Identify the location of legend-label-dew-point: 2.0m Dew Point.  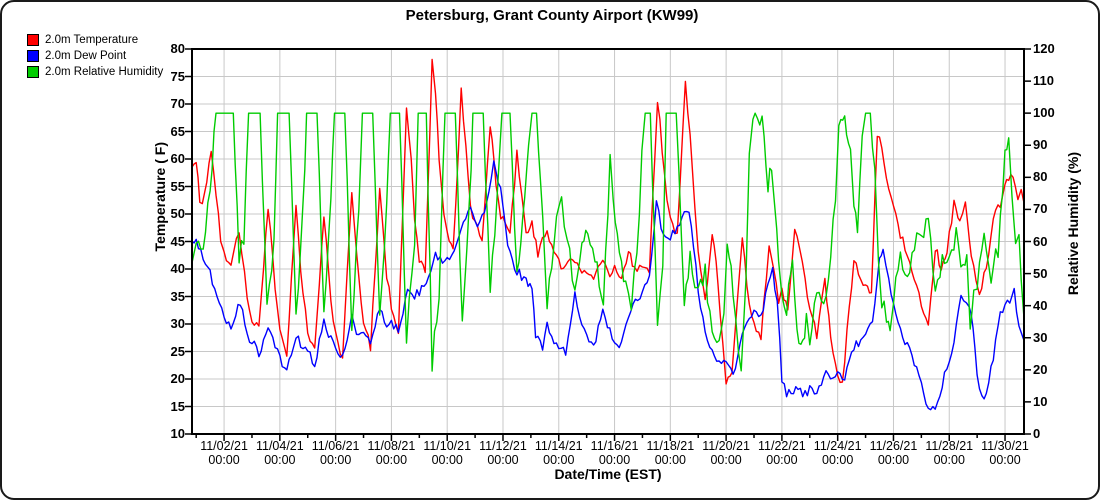
(86, 56).